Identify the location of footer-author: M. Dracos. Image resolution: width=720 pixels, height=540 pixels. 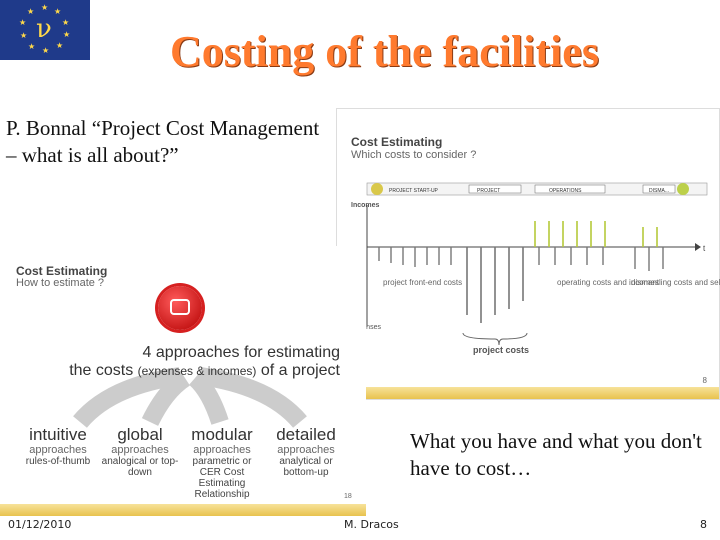
(371, 524).